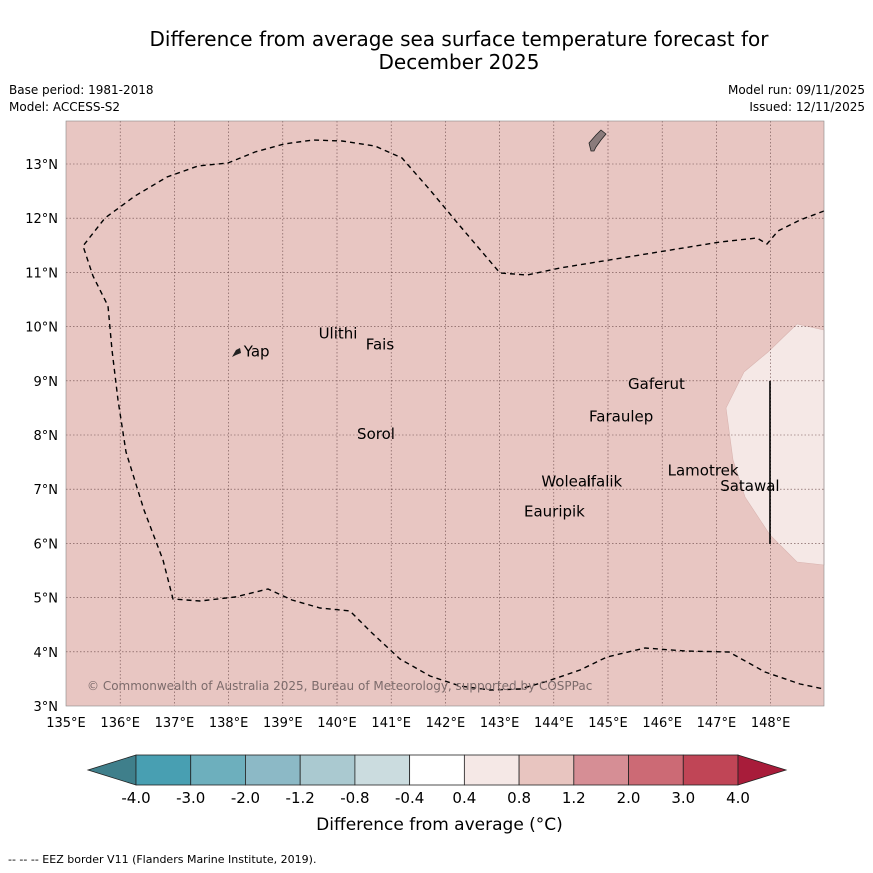 This screenshot has width=873, height=873. I want to click on colorbar-tick-label: 3.0, so click(683, 798).